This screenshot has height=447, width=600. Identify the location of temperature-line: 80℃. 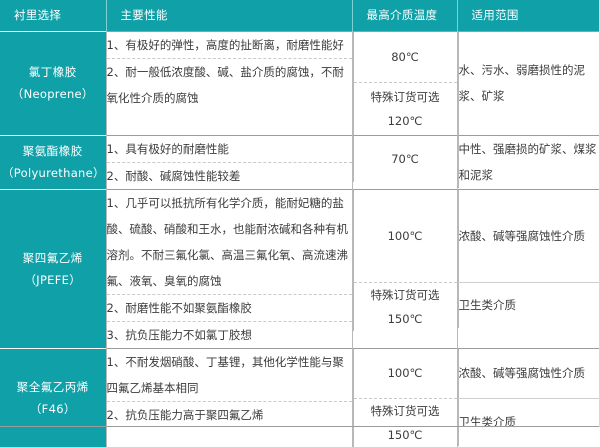
(405, 57).